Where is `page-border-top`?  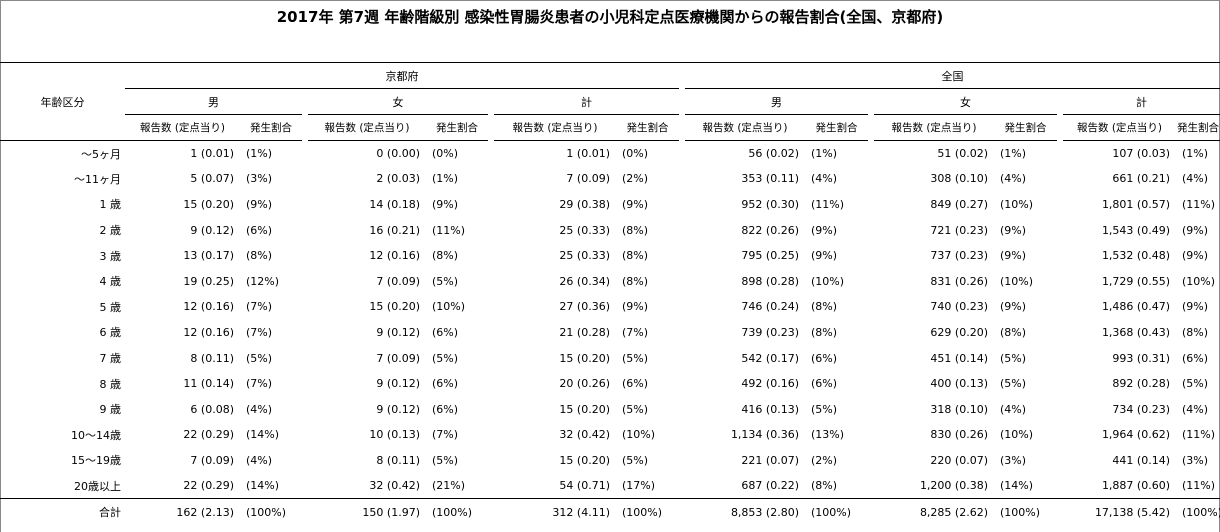 page-border-top is located at coordinates (610, 0).